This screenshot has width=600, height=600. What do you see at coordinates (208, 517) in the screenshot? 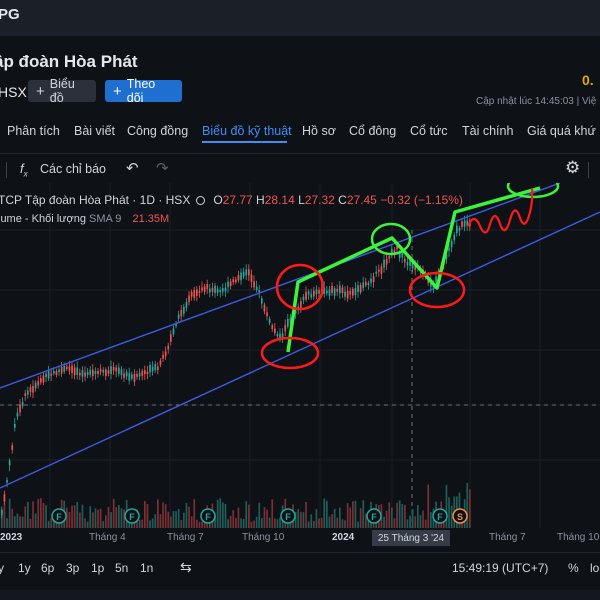
I see `financial-report-marker-label: F` at bounding box center [208, 517].